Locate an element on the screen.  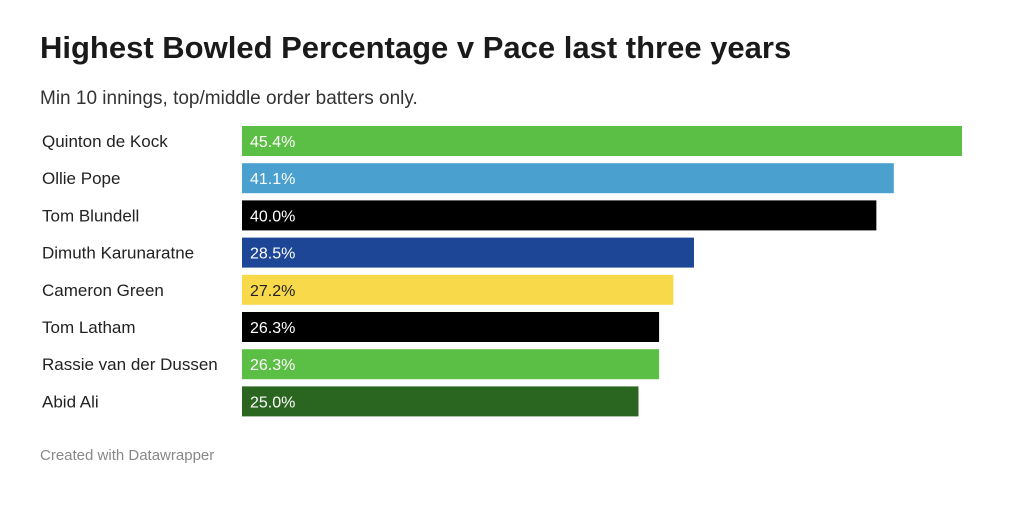
category-label: Quinton de Kock is located at coordinates (105, 141).